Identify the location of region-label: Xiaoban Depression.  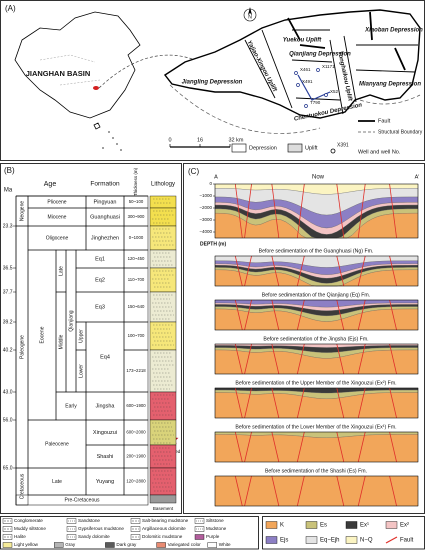
(393, 31).